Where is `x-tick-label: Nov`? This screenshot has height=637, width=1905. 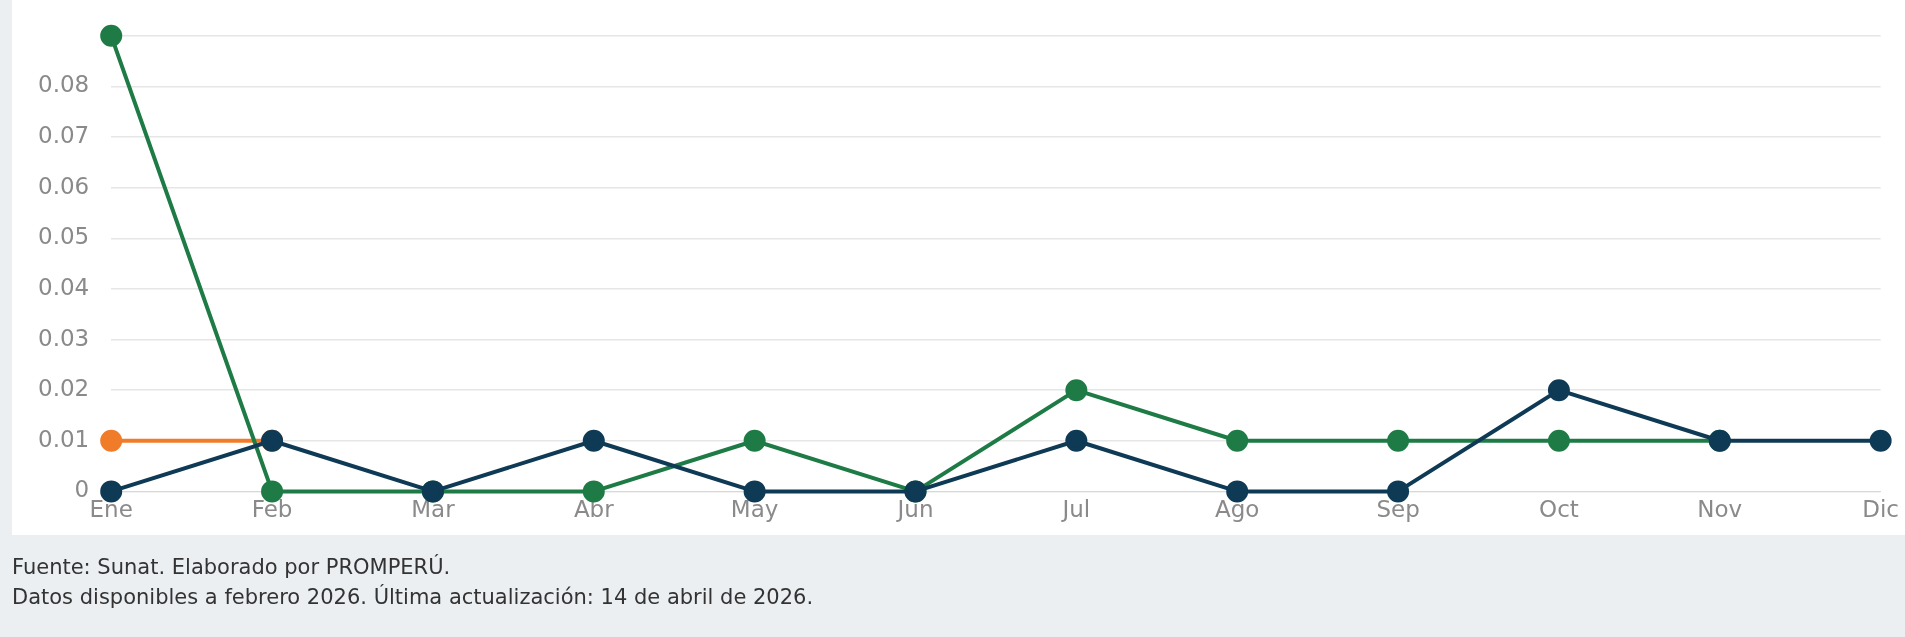
x-tick-label: Nov is located at coordinates (1720, 509).